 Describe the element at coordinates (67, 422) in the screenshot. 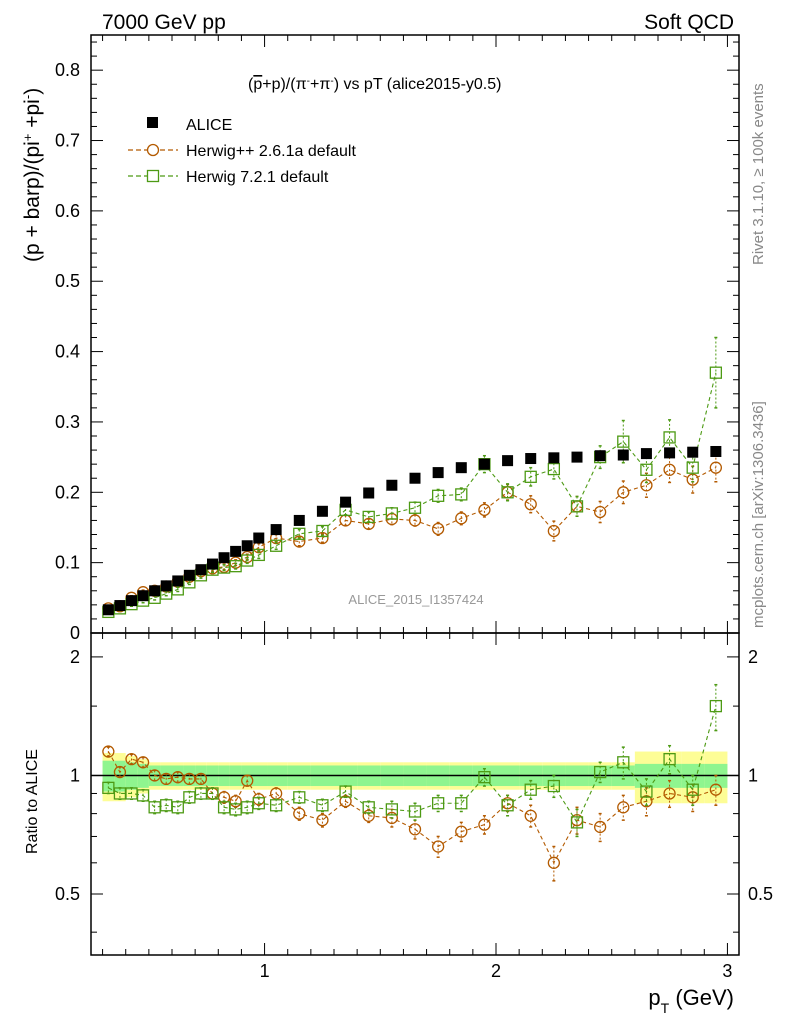

I see `y-tick-label: 0.3` at that location.